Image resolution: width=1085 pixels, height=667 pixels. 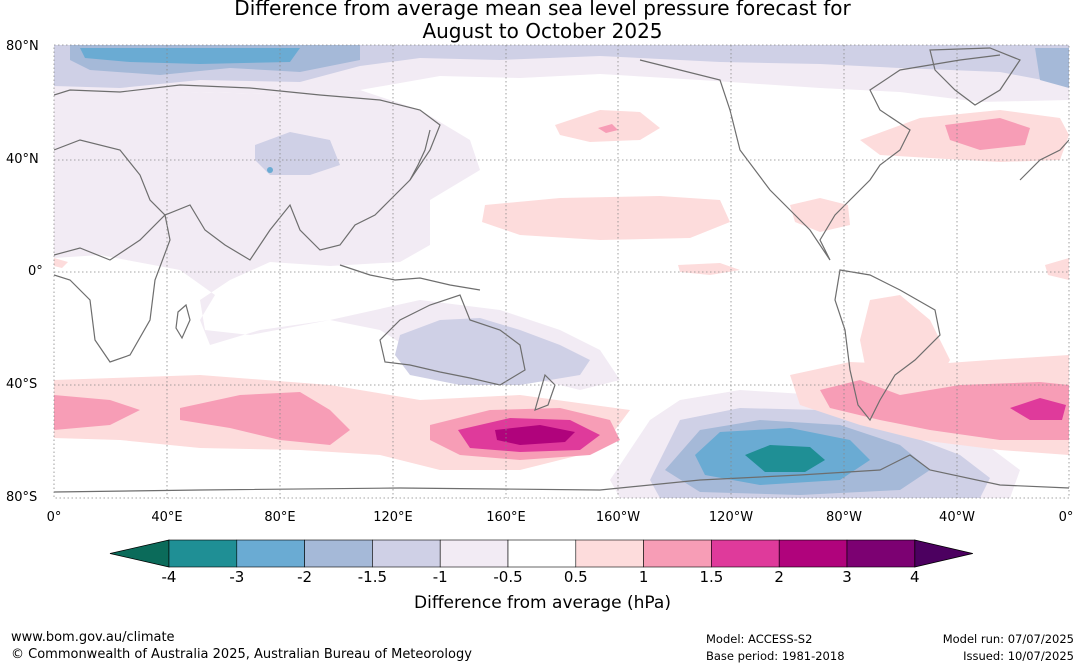 What do you see at coordinates (22, 159) in the screenshot?
I see `lat-label-40n: 40°N` at bounding box center [22, 159].